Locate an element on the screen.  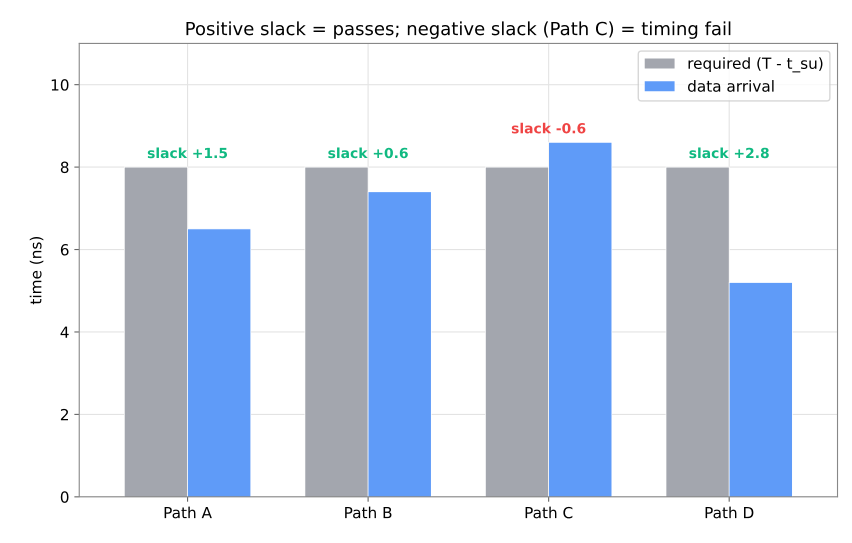
annotation: slack +2.8 is located at coordinates (729, 152).